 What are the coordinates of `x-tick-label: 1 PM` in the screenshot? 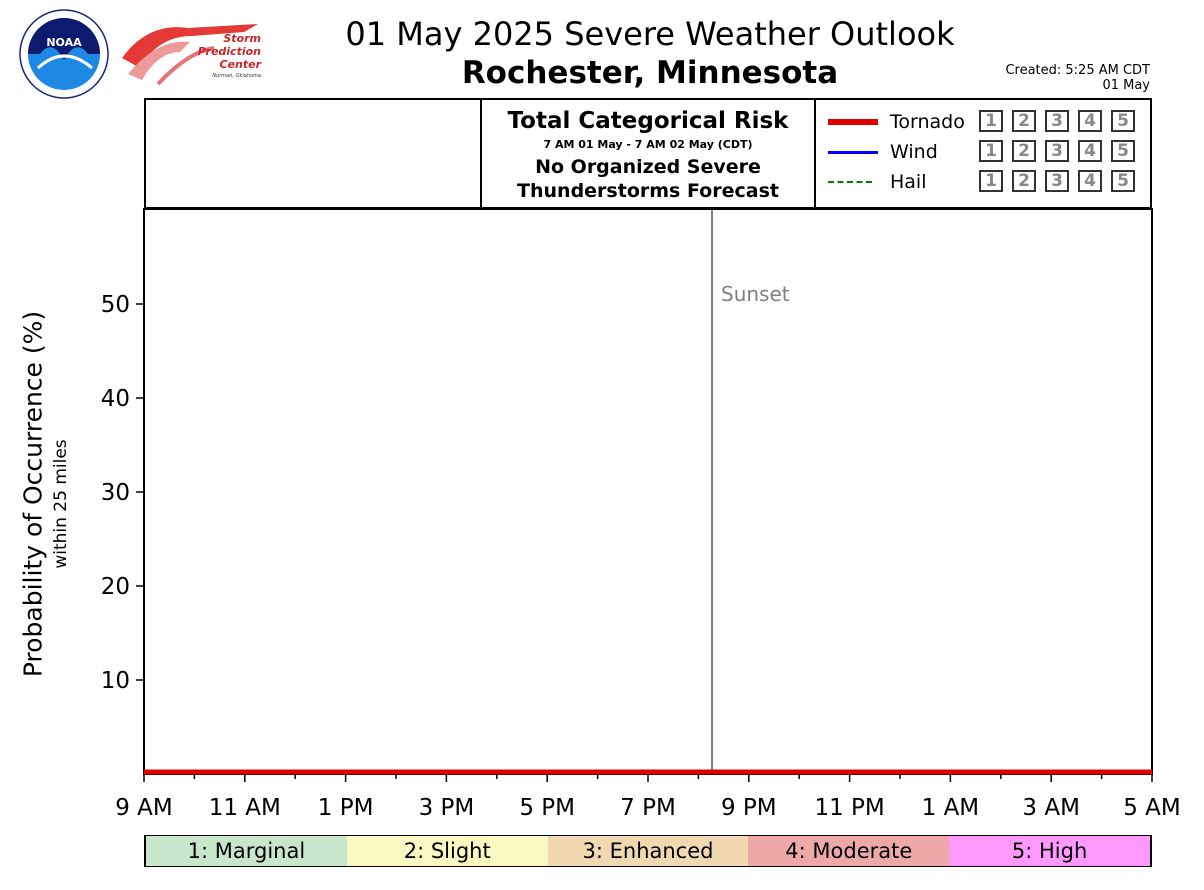 It's located at (346, 808).